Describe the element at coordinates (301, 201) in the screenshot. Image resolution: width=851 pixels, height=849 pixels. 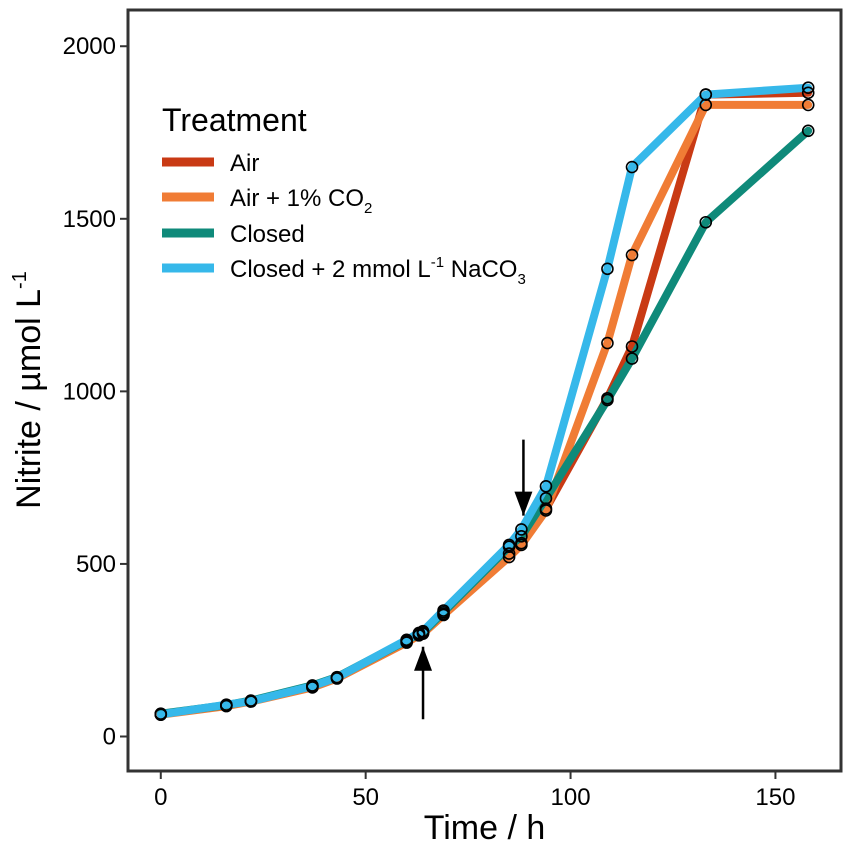
I see `legend-label-air-co2: Air + 1% CO2` at that location.